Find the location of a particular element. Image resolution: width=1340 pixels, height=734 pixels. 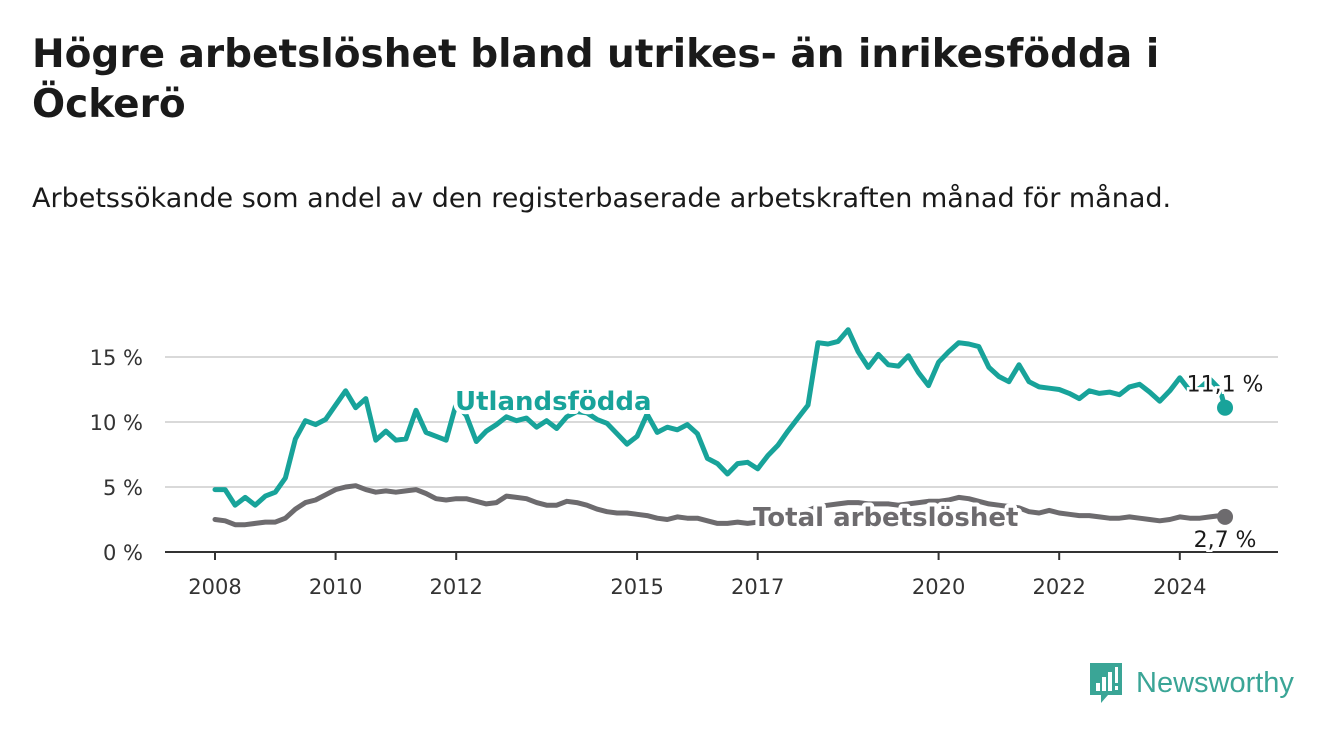

y-tick-label: 5 % is located at coordinates (123, 488).